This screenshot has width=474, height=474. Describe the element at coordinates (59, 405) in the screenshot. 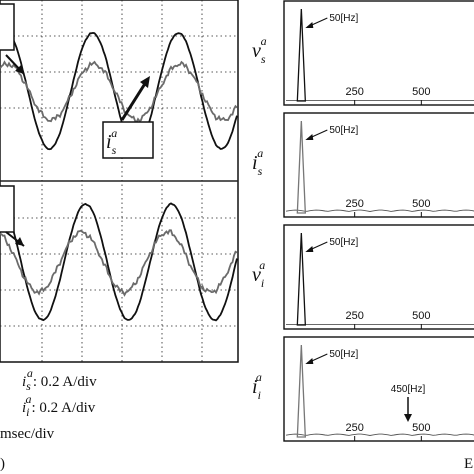

I see `scale-label-ii: iia: 0.2 A/div` at that location.